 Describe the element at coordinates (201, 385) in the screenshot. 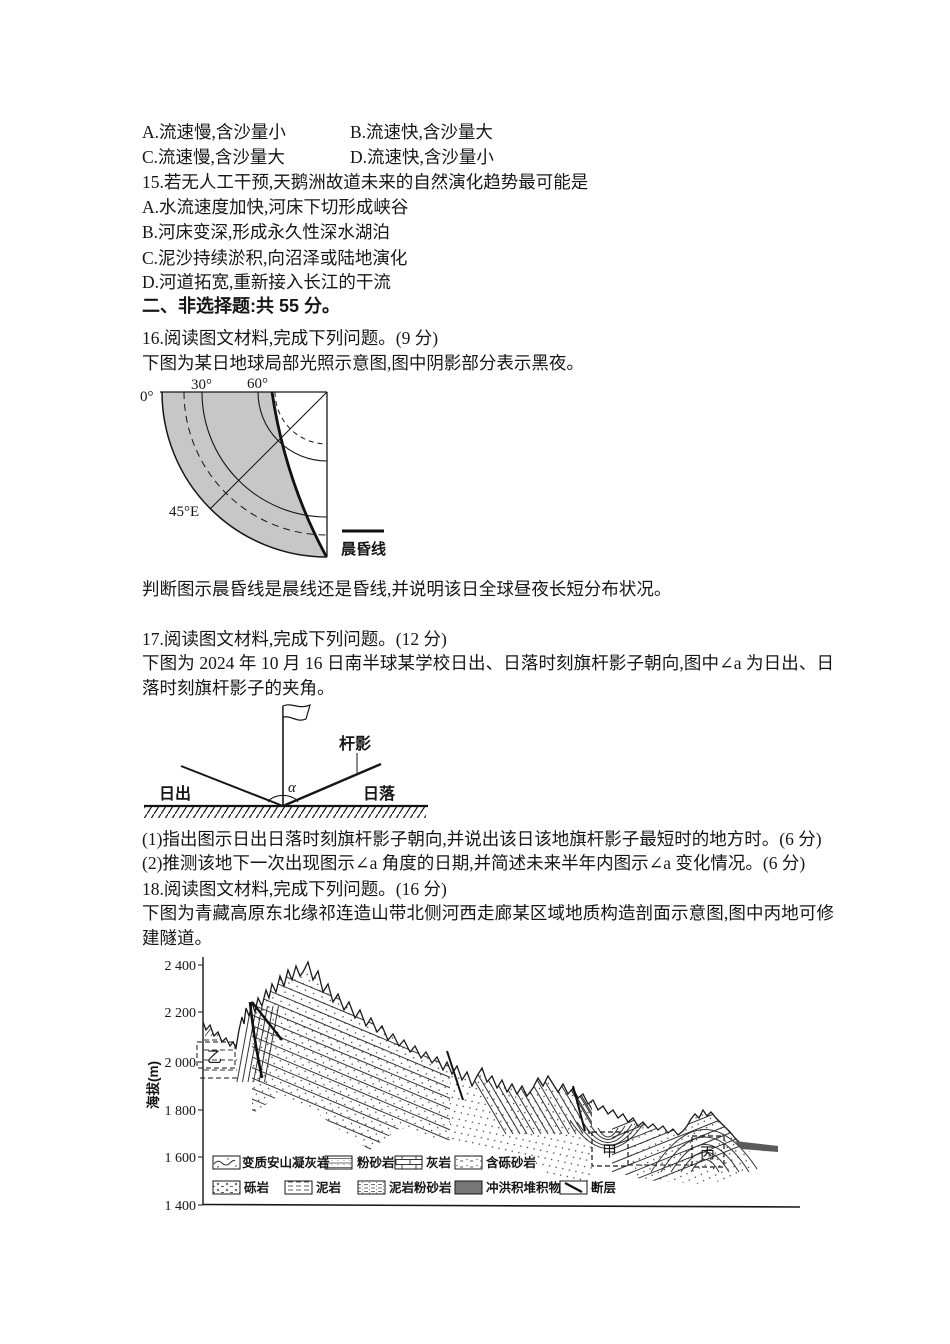

I see `fig16-label-30: 30°` at that location.